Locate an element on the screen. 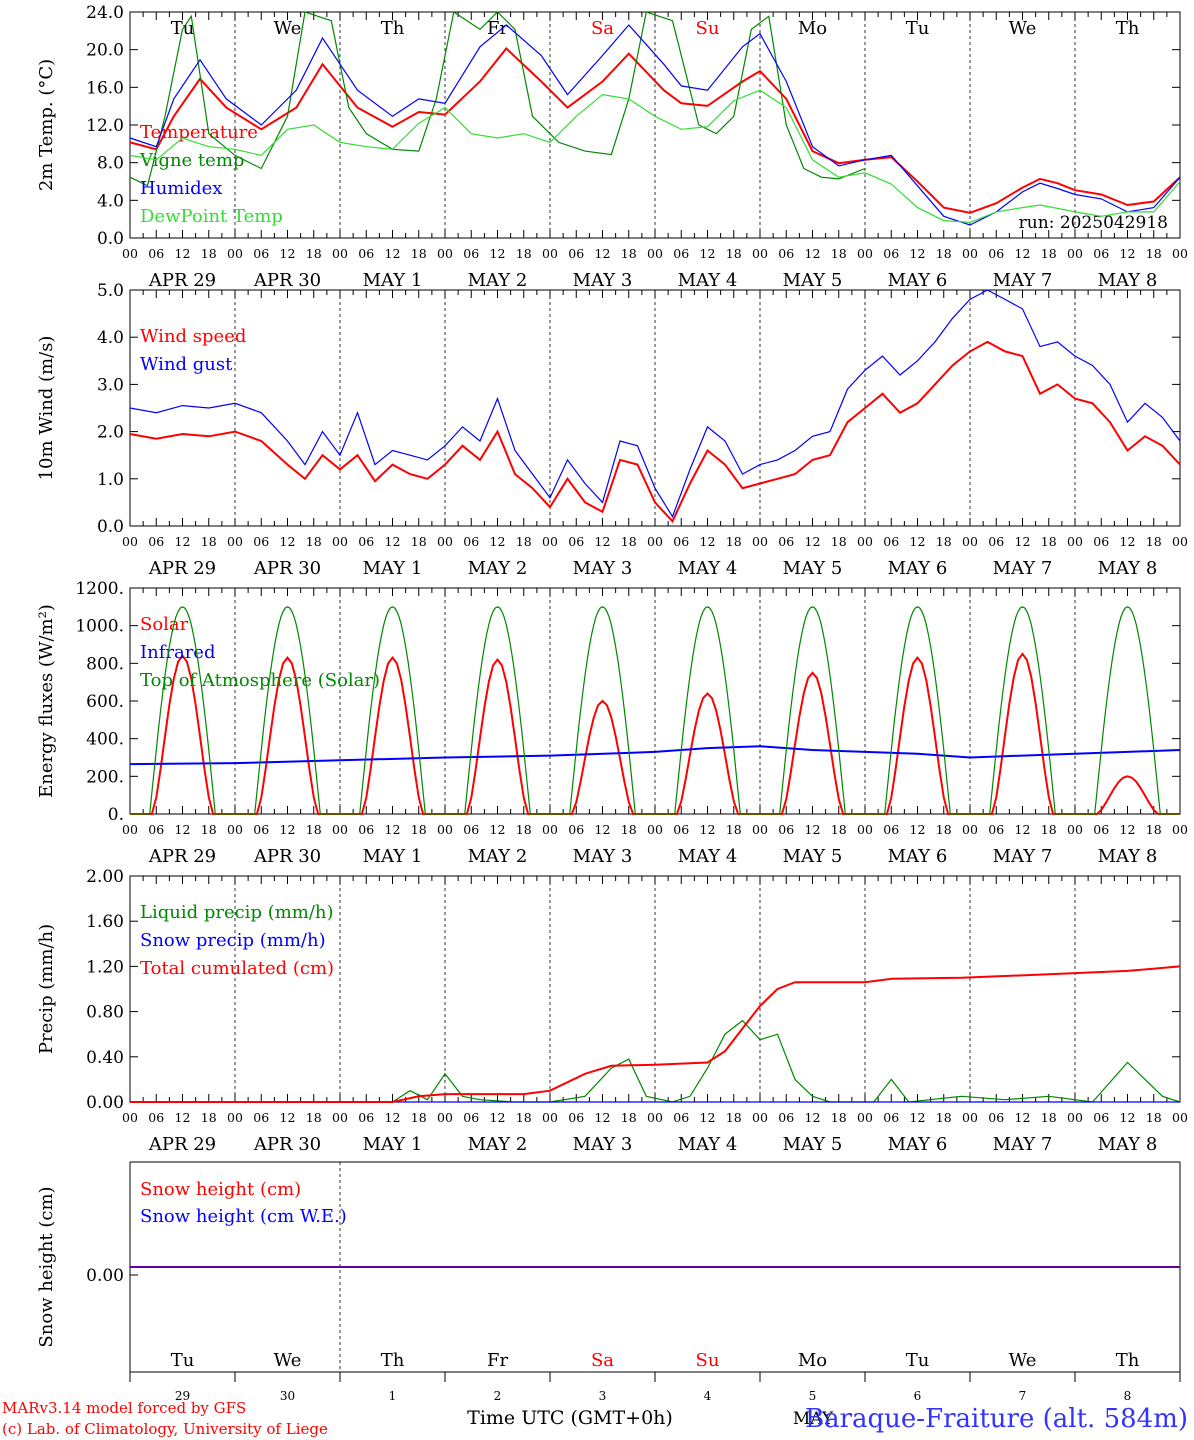  y-tick-label: 1.60 is located at coordinates (105, 922).